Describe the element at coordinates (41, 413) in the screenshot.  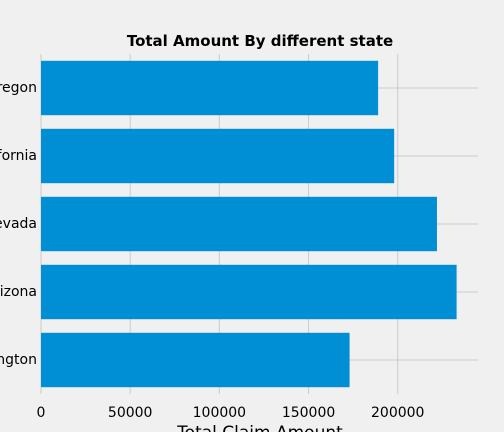
I see `x-tick-label: 0` at that location.